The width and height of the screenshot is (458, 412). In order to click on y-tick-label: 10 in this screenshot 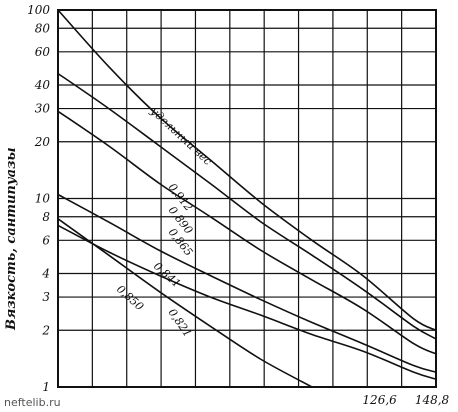, I will do `click(43, 199)`.